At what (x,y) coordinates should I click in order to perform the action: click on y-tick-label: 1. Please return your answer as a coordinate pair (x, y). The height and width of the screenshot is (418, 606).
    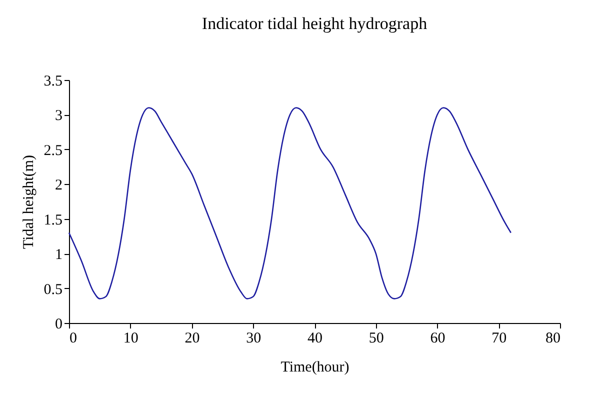
    Looking at the image, I should click on (58, 255).